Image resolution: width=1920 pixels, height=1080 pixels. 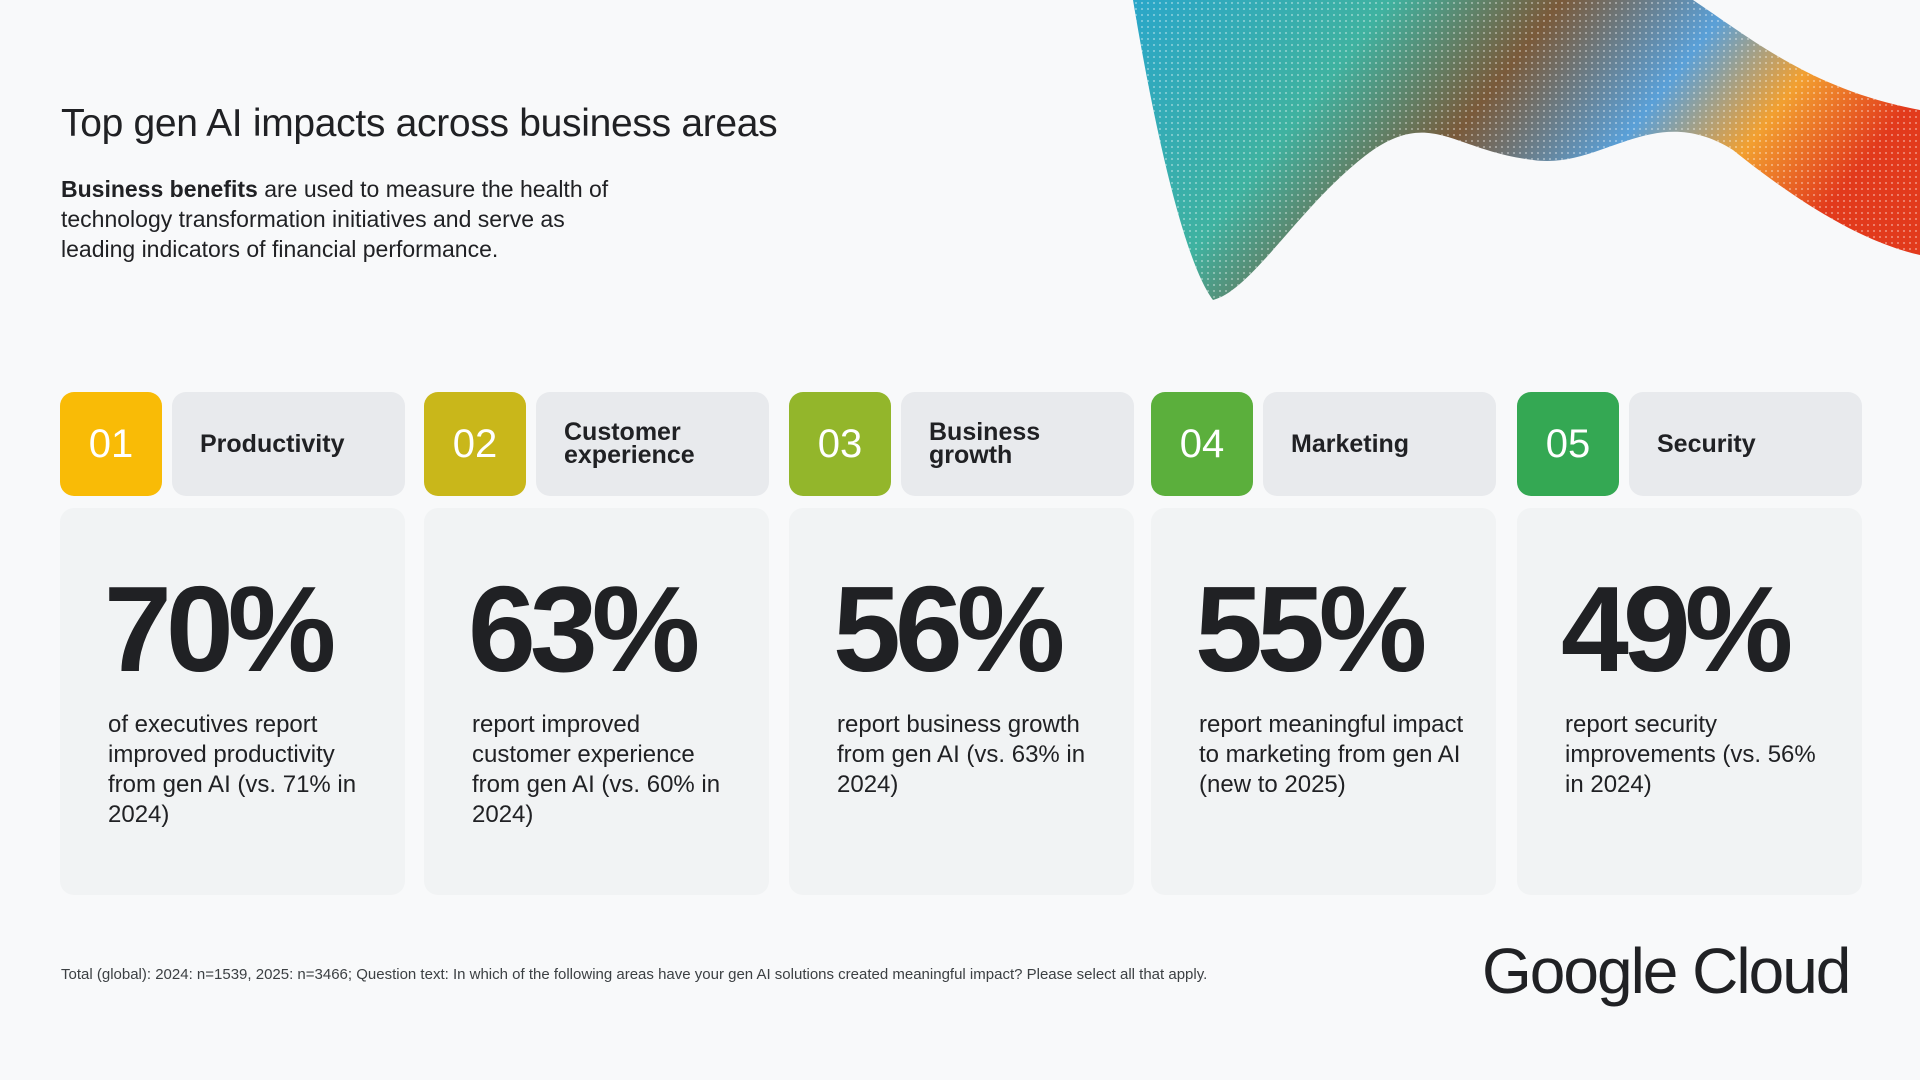 What do you see at coordinates (584, 629) in the screenshot?
I see `stat-percent: 63%` at bounding box center [584, 629].